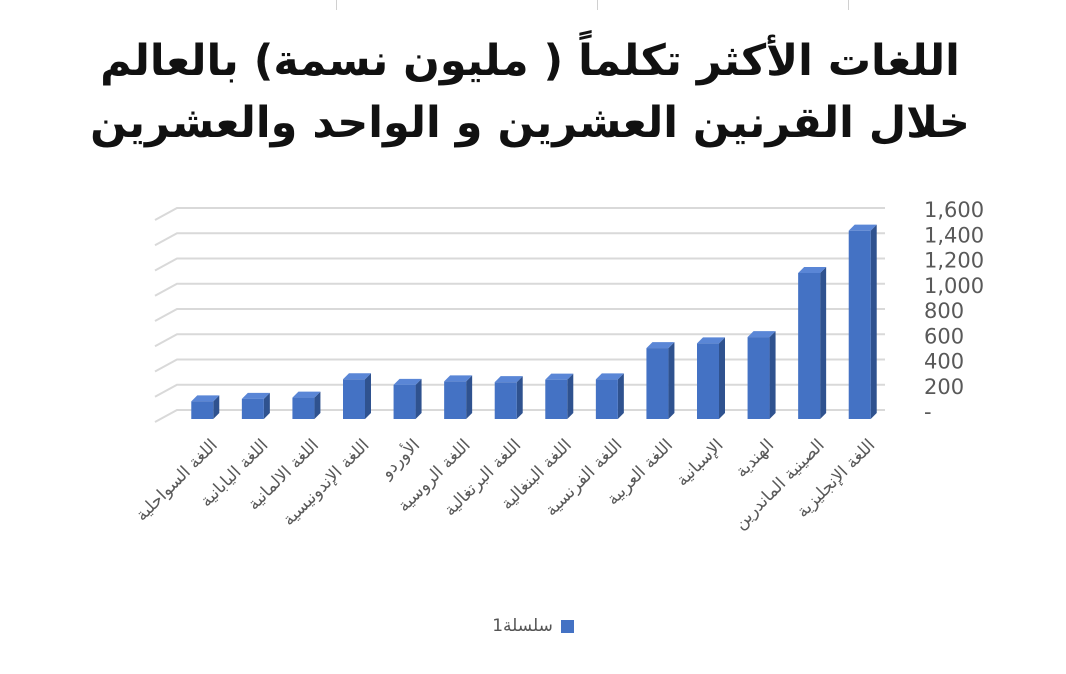 The image size is (1066, 674). Describe the element at coordinates (755, 458) in the screenshot. I see `x-tick-label: الهندية` at that location.